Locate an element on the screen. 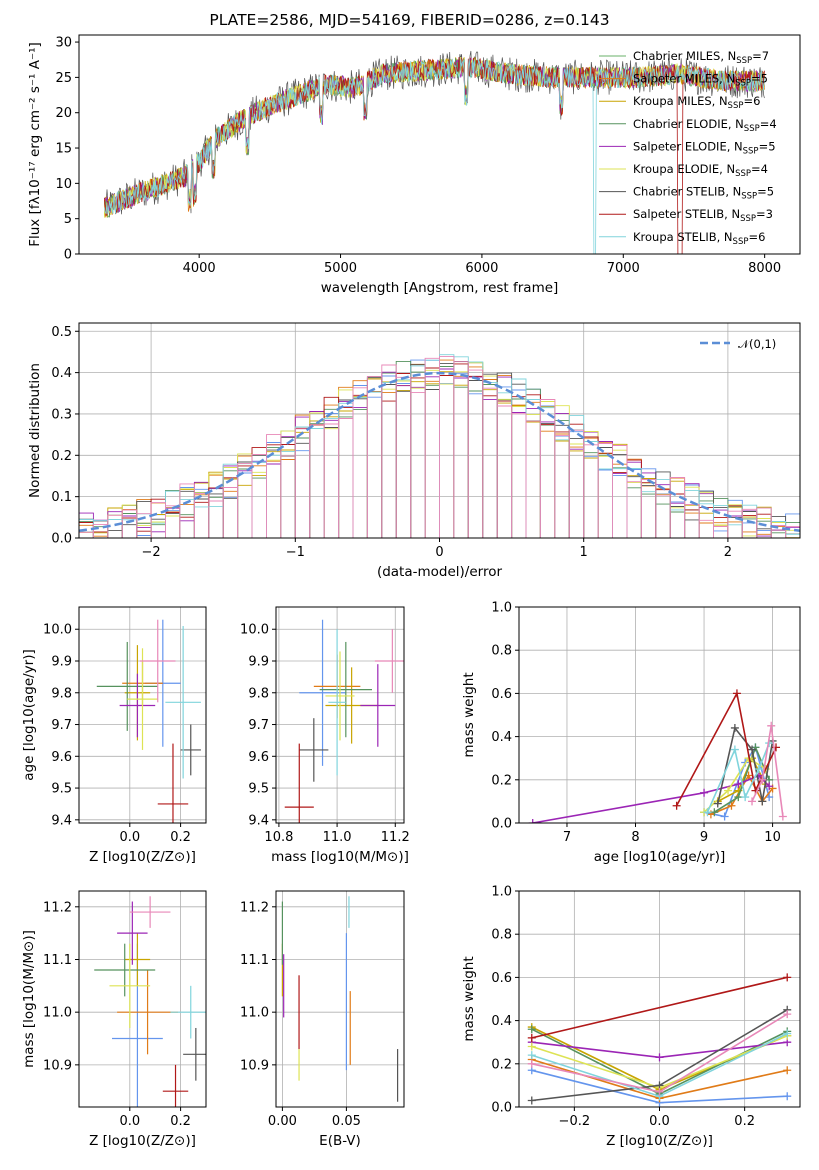  x-tick-label: 11.2 is located at coordinates (395, 837).